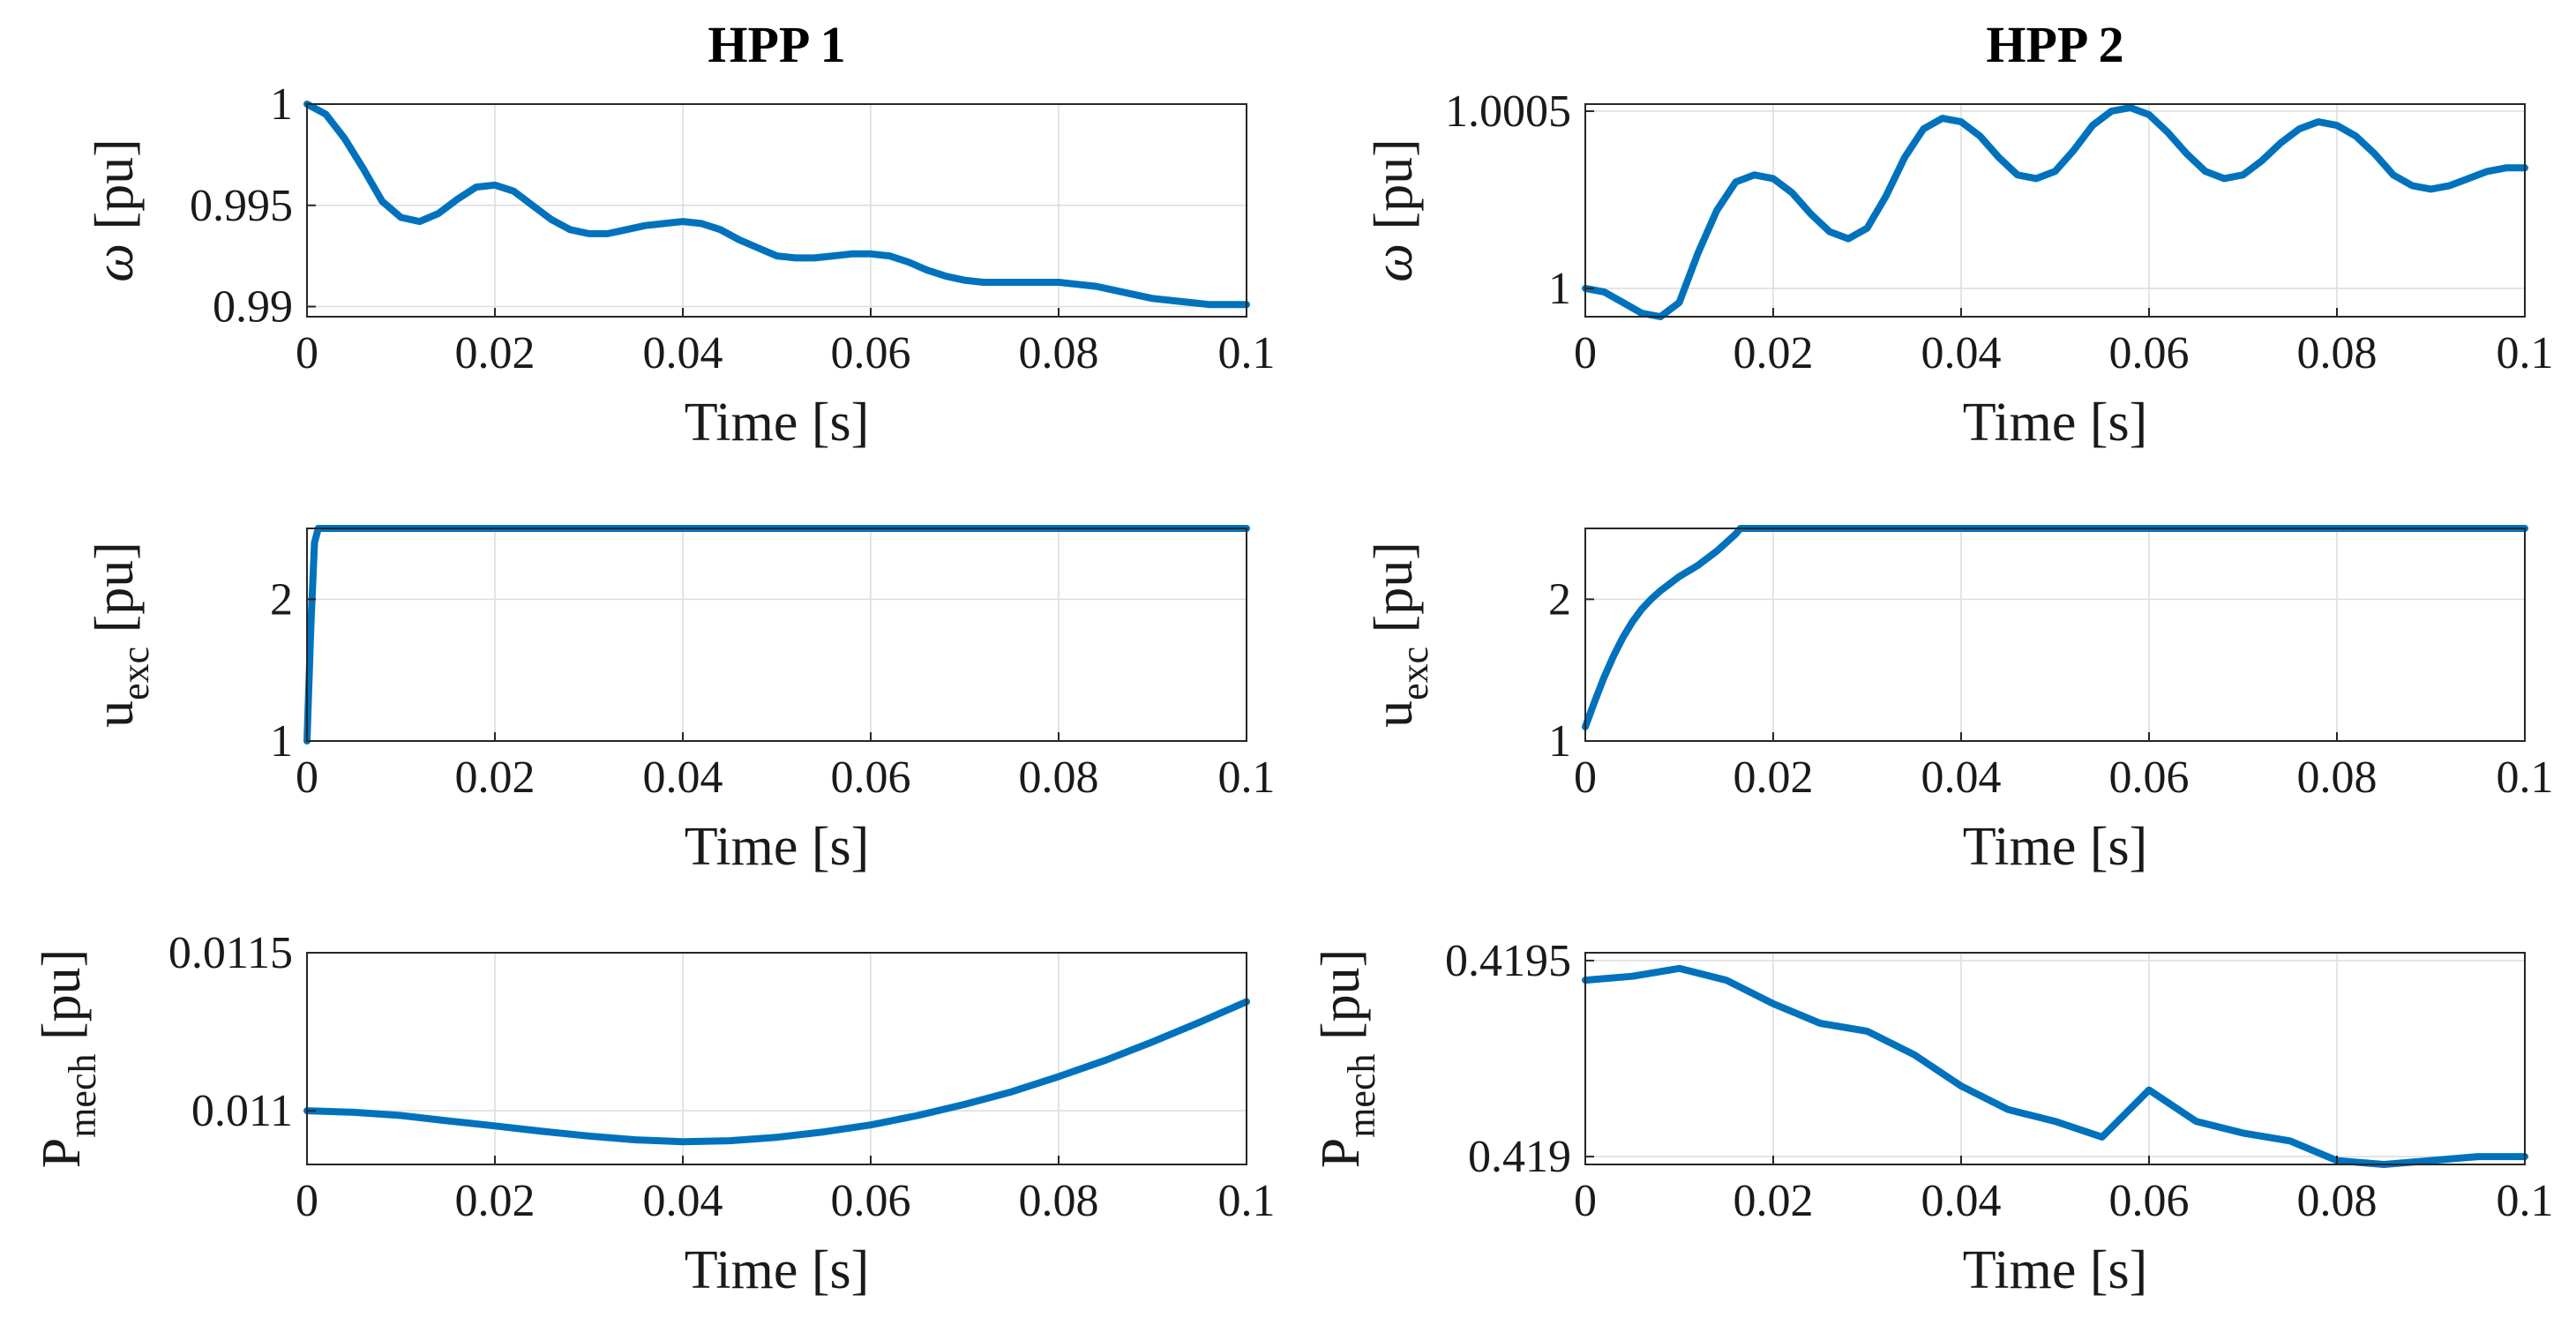 The width and height of the screenshot is (2576, 1340). I want to click on y-tick-label: 0.419, so click(1520, 1157).